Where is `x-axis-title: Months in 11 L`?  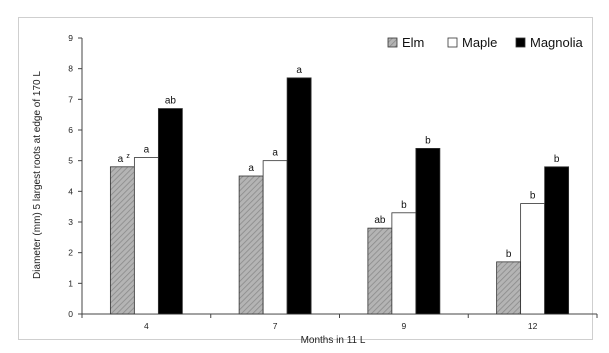
x-axis-title: Months in 11 L is located at coordinates (333, 340).